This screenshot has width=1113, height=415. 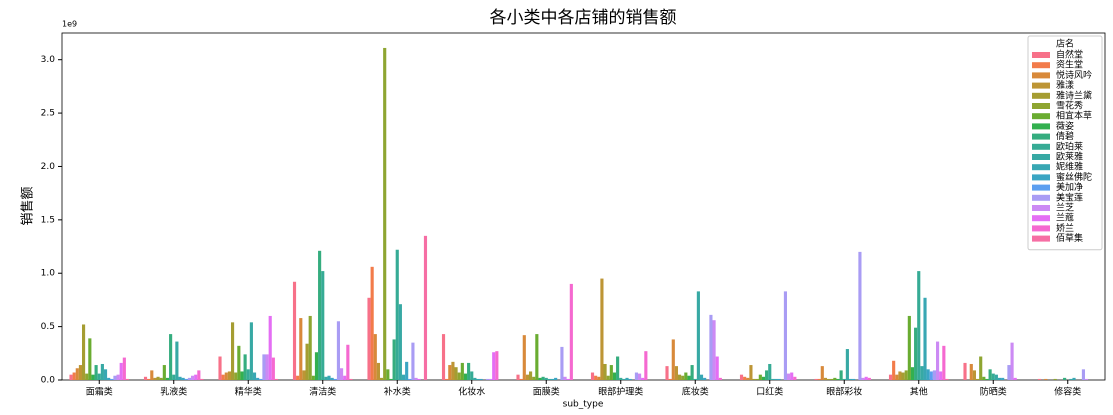 I want to click on legend-label: 妮维雅, so click(x=1069, y=167).